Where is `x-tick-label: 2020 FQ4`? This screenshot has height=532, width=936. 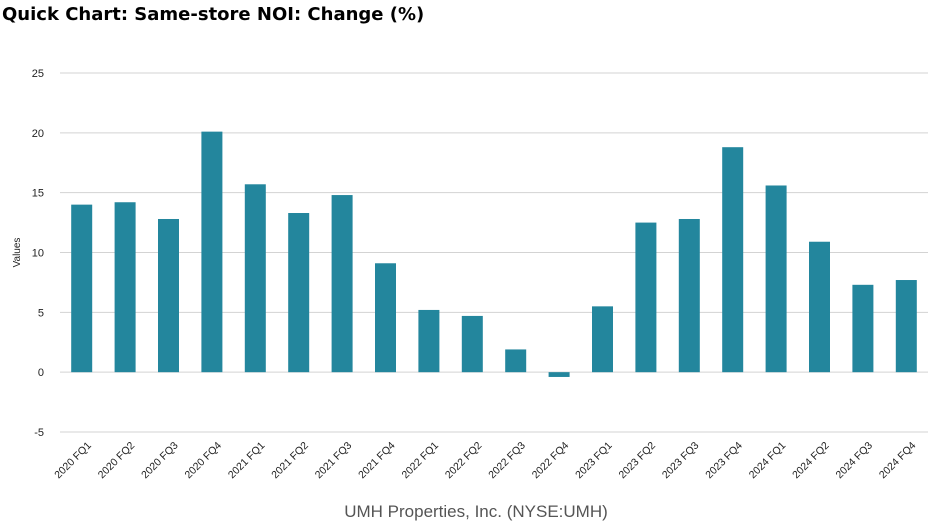
x-tick-label: 2020 FQ4 is located at coordinates (204, 461).